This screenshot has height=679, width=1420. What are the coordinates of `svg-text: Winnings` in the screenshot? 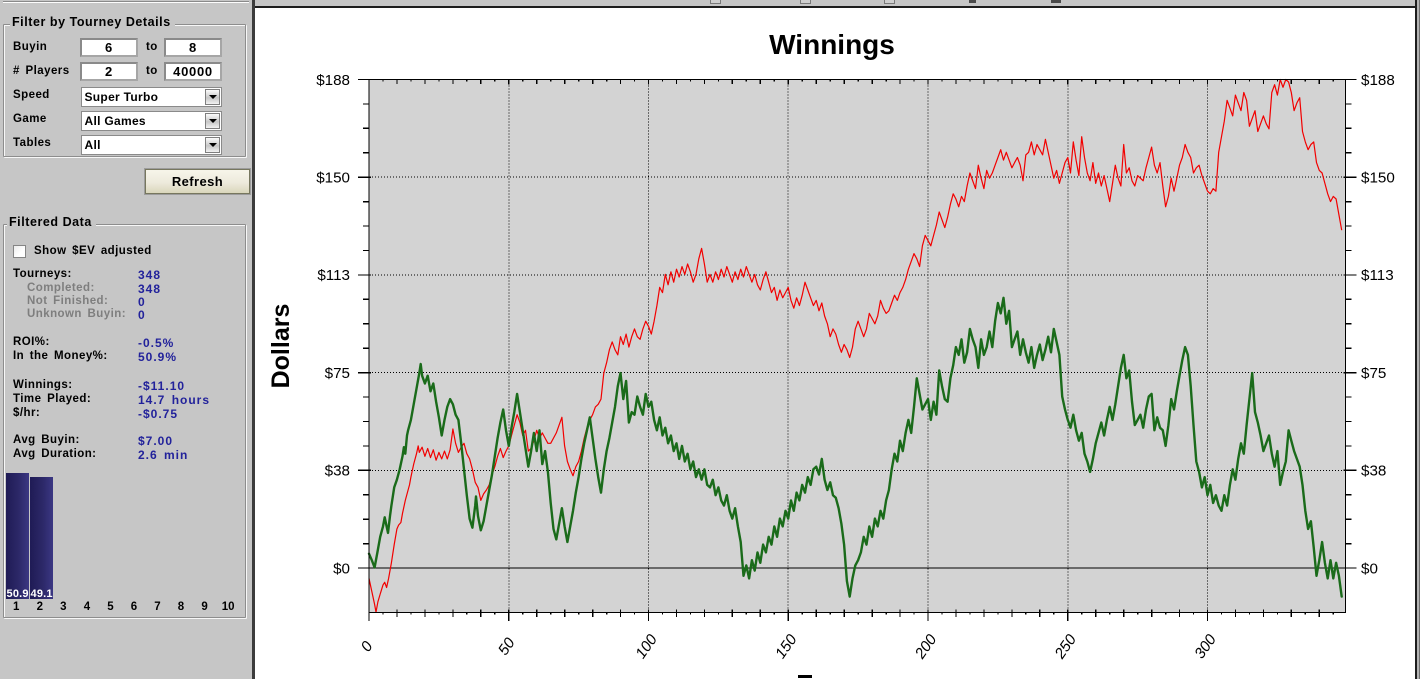 It's located at (832, 44).